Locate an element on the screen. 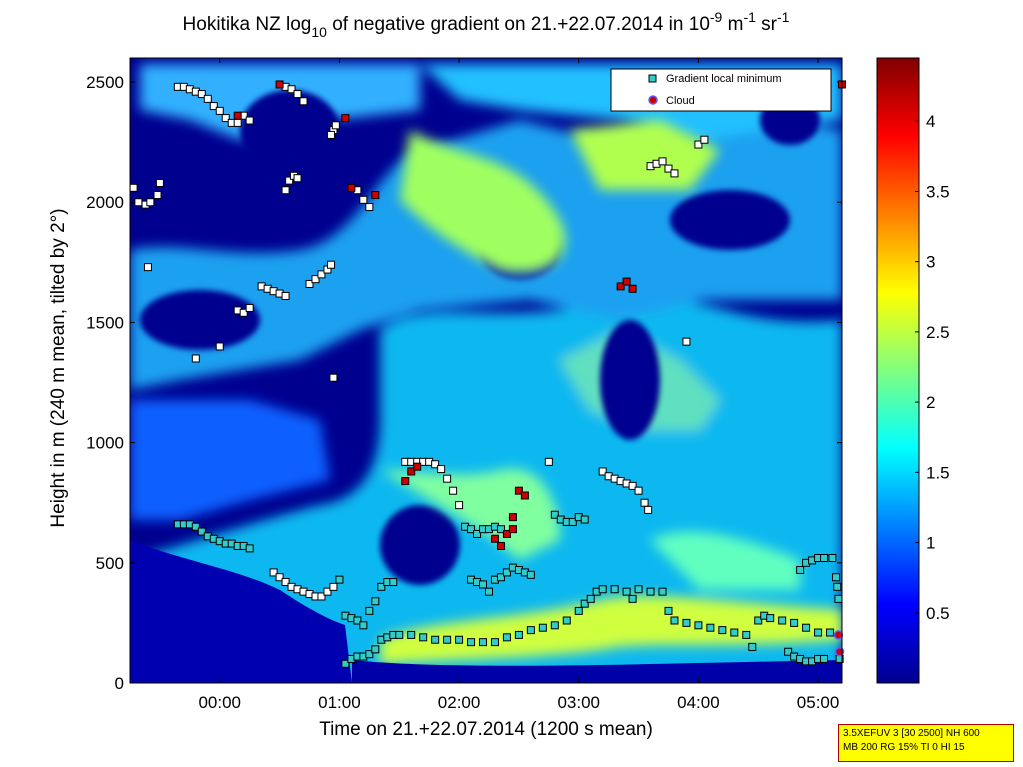 The height and width of the screenshot is (767, 1023). infobox-line-2: MB 200 RG 15% TI 0 HI 15 is located at coordinates (904, 747).